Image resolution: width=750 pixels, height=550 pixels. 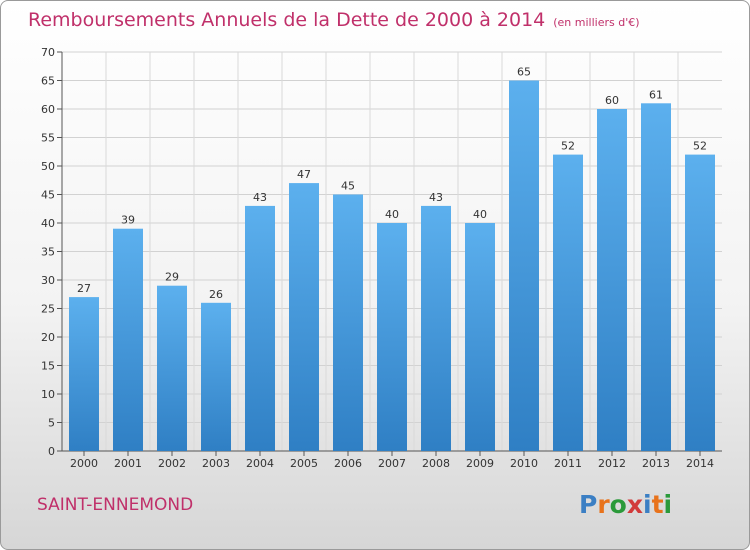 What do you see at coordinates (588, 504) in the screenshot?
I see `logo-letter: P` at bounding box center [588, 504].